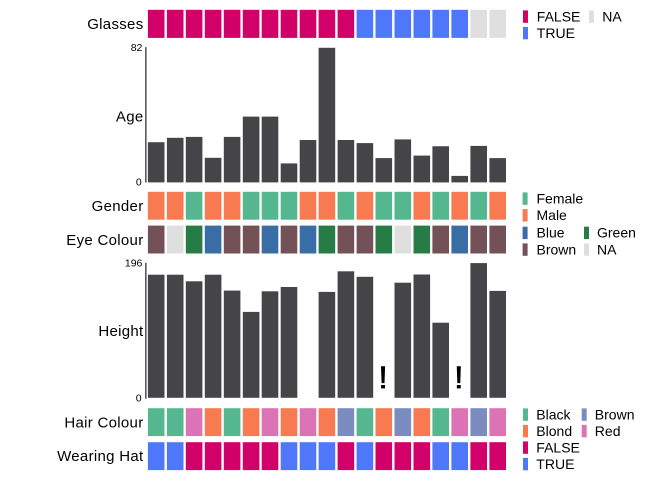 The height and width of the screenshot is (480, 672). Describe the element at coordinates (104, 240) in the screenshot. I see `svg-text: Eye Colour` at that location.